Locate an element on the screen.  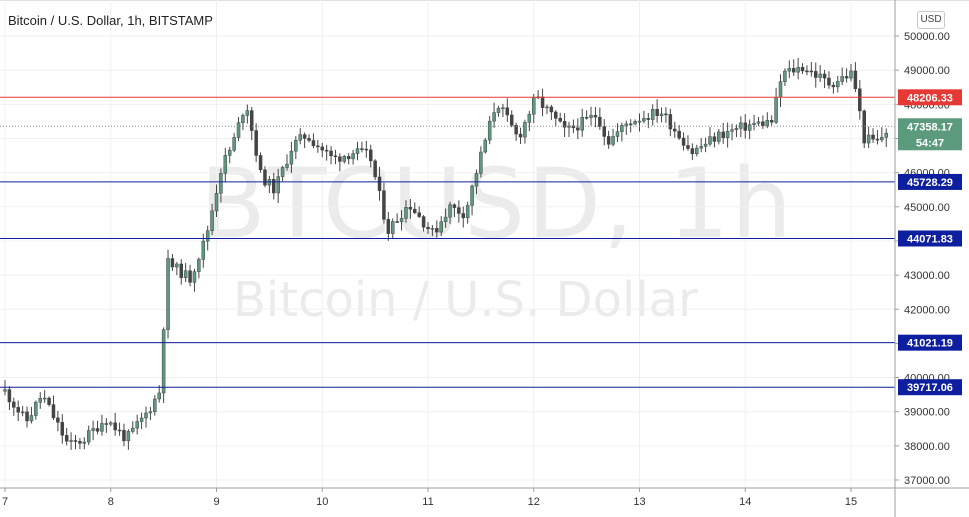
level-badge is located at coordinates (930, 387).